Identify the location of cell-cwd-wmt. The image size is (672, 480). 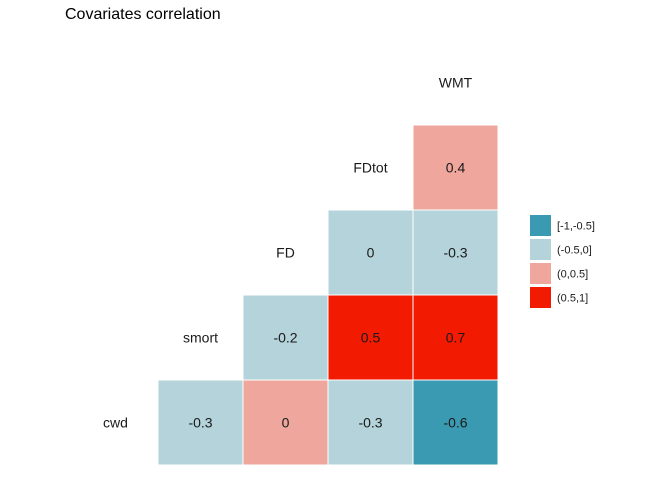
(455, 422).